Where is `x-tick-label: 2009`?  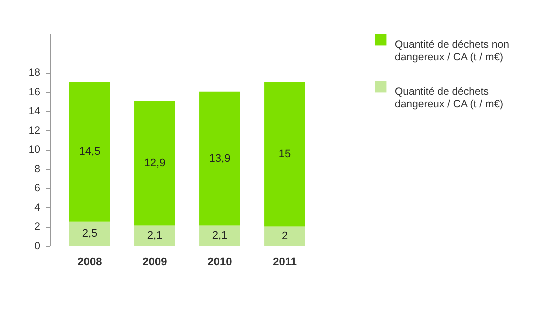
x-tick-label: 2009 is located at coordinates (155, 262).